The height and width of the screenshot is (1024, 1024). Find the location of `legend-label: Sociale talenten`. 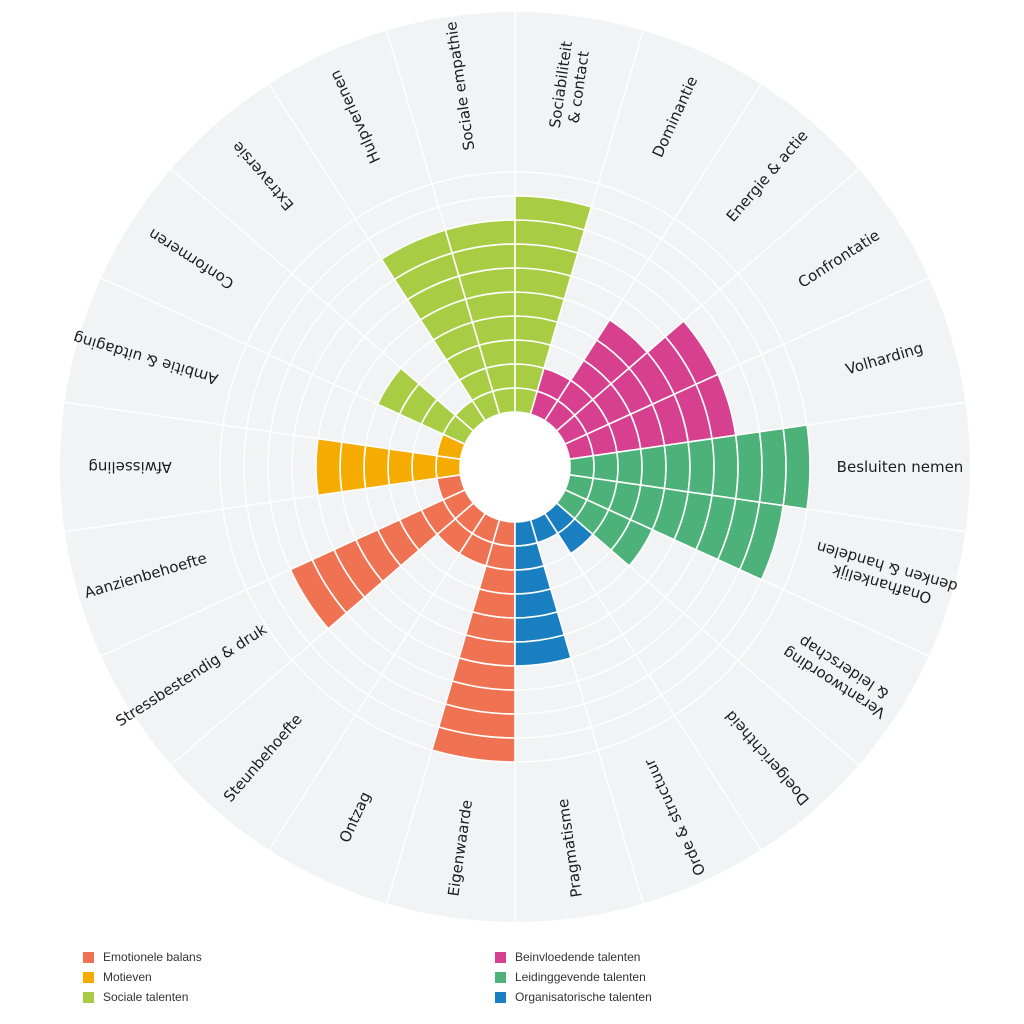

legend-label: Sociale talenten is located at coordinates (146, 997).